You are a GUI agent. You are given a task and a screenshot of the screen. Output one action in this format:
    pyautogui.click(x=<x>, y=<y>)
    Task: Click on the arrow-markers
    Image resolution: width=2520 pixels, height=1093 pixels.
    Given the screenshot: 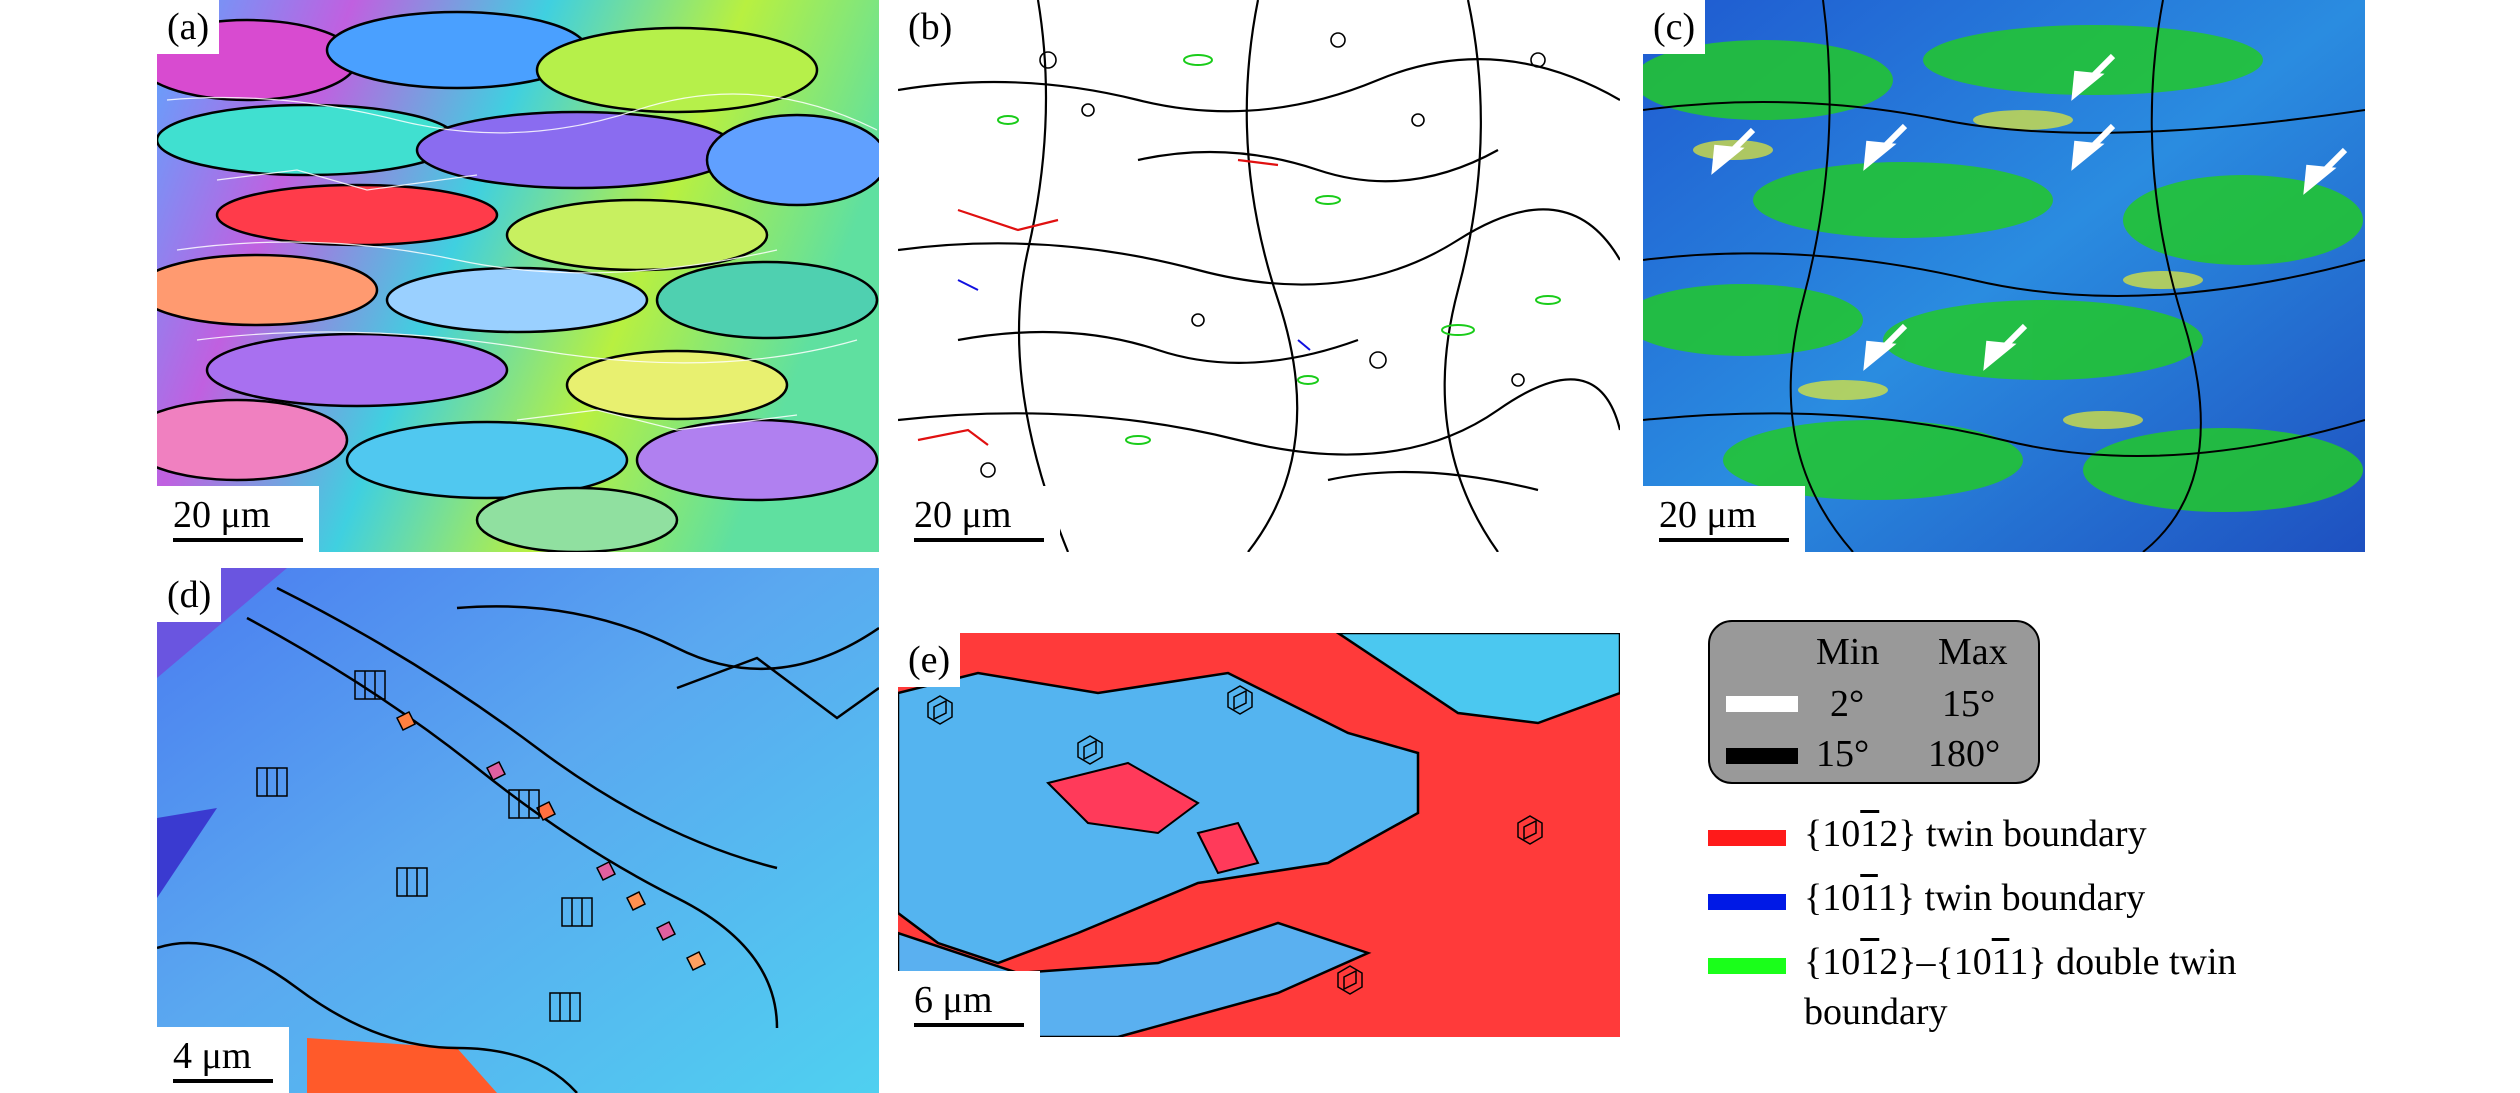 What is the action you would take?
    pyautogui.click(x=2029, y=212)
    